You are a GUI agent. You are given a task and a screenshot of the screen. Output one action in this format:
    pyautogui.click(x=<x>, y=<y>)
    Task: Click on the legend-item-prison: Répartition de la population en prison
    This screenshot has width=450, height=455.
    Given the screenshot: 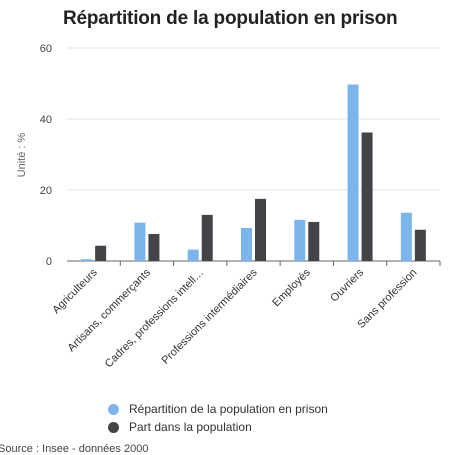 What is the action you would take?
    pyautogui.click(x=218, y=409)
    